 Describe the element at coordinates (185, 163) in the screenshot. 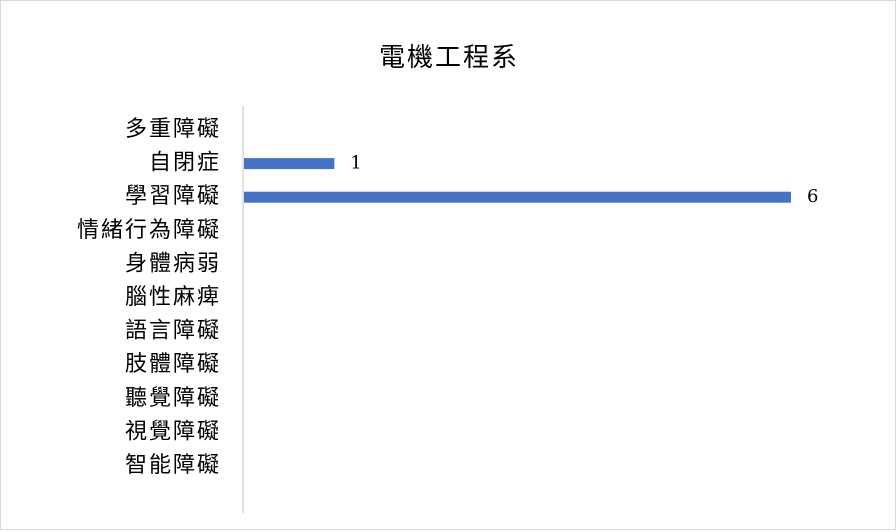

I see `category-label: 自閉症` at that location.